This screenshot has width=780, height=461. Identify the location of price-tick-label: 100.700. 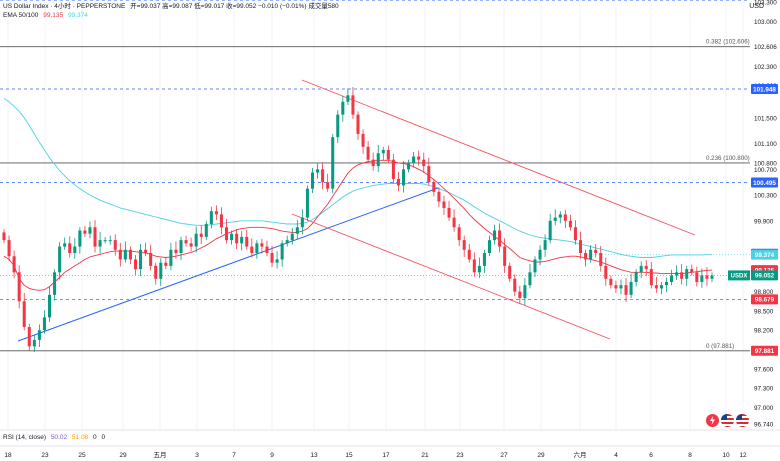
(765, 170).